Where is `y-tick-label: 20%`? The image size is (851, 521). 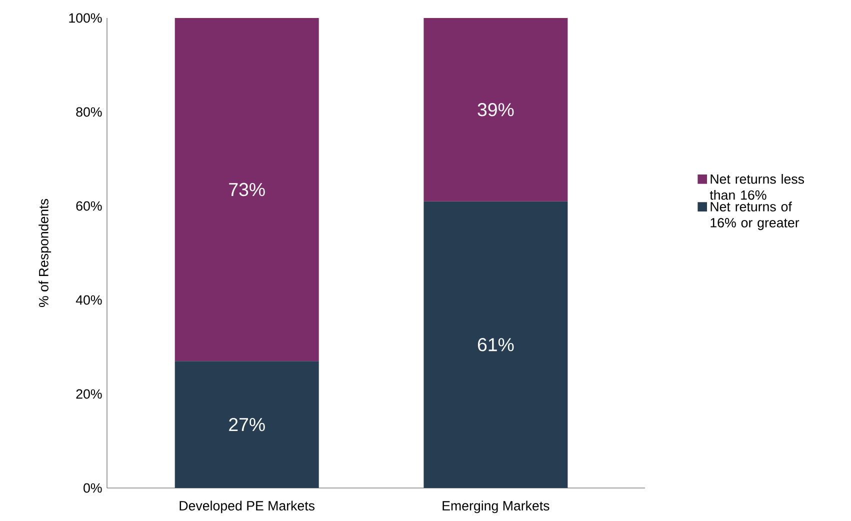 y-tick-label: 20% is located at coordinates (89, 394).